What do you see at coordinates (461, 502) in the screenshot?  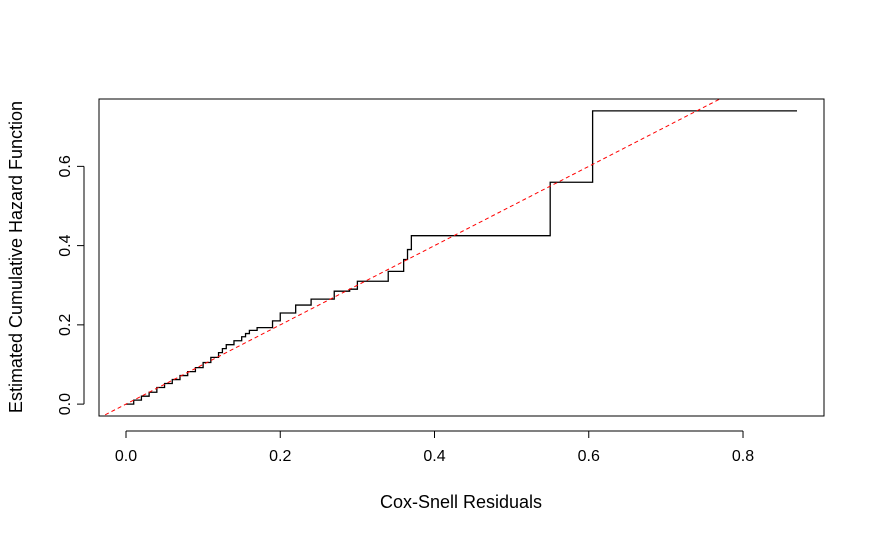 I see `x-axis-title: Cox-Snell Residuals` at bounding box center [461, 502].